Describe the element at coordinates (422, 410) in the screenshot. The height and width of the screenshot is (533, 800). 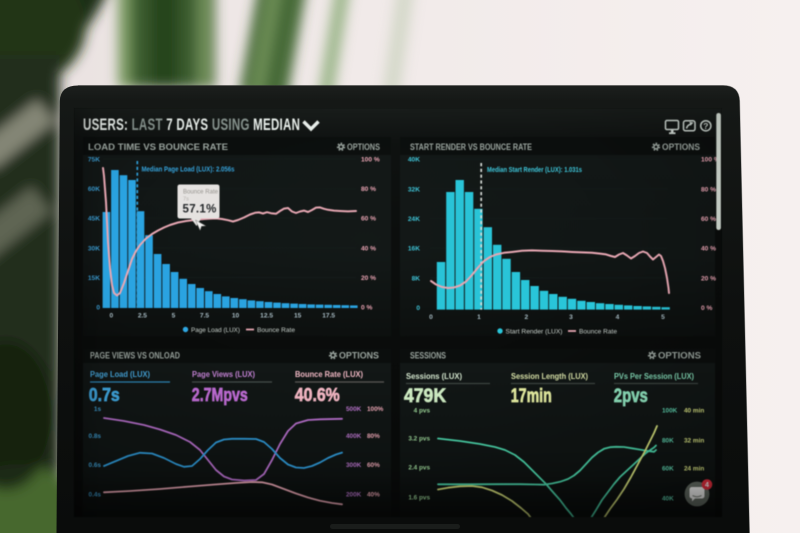
I see `svg-text: 4 pvs` at that location.